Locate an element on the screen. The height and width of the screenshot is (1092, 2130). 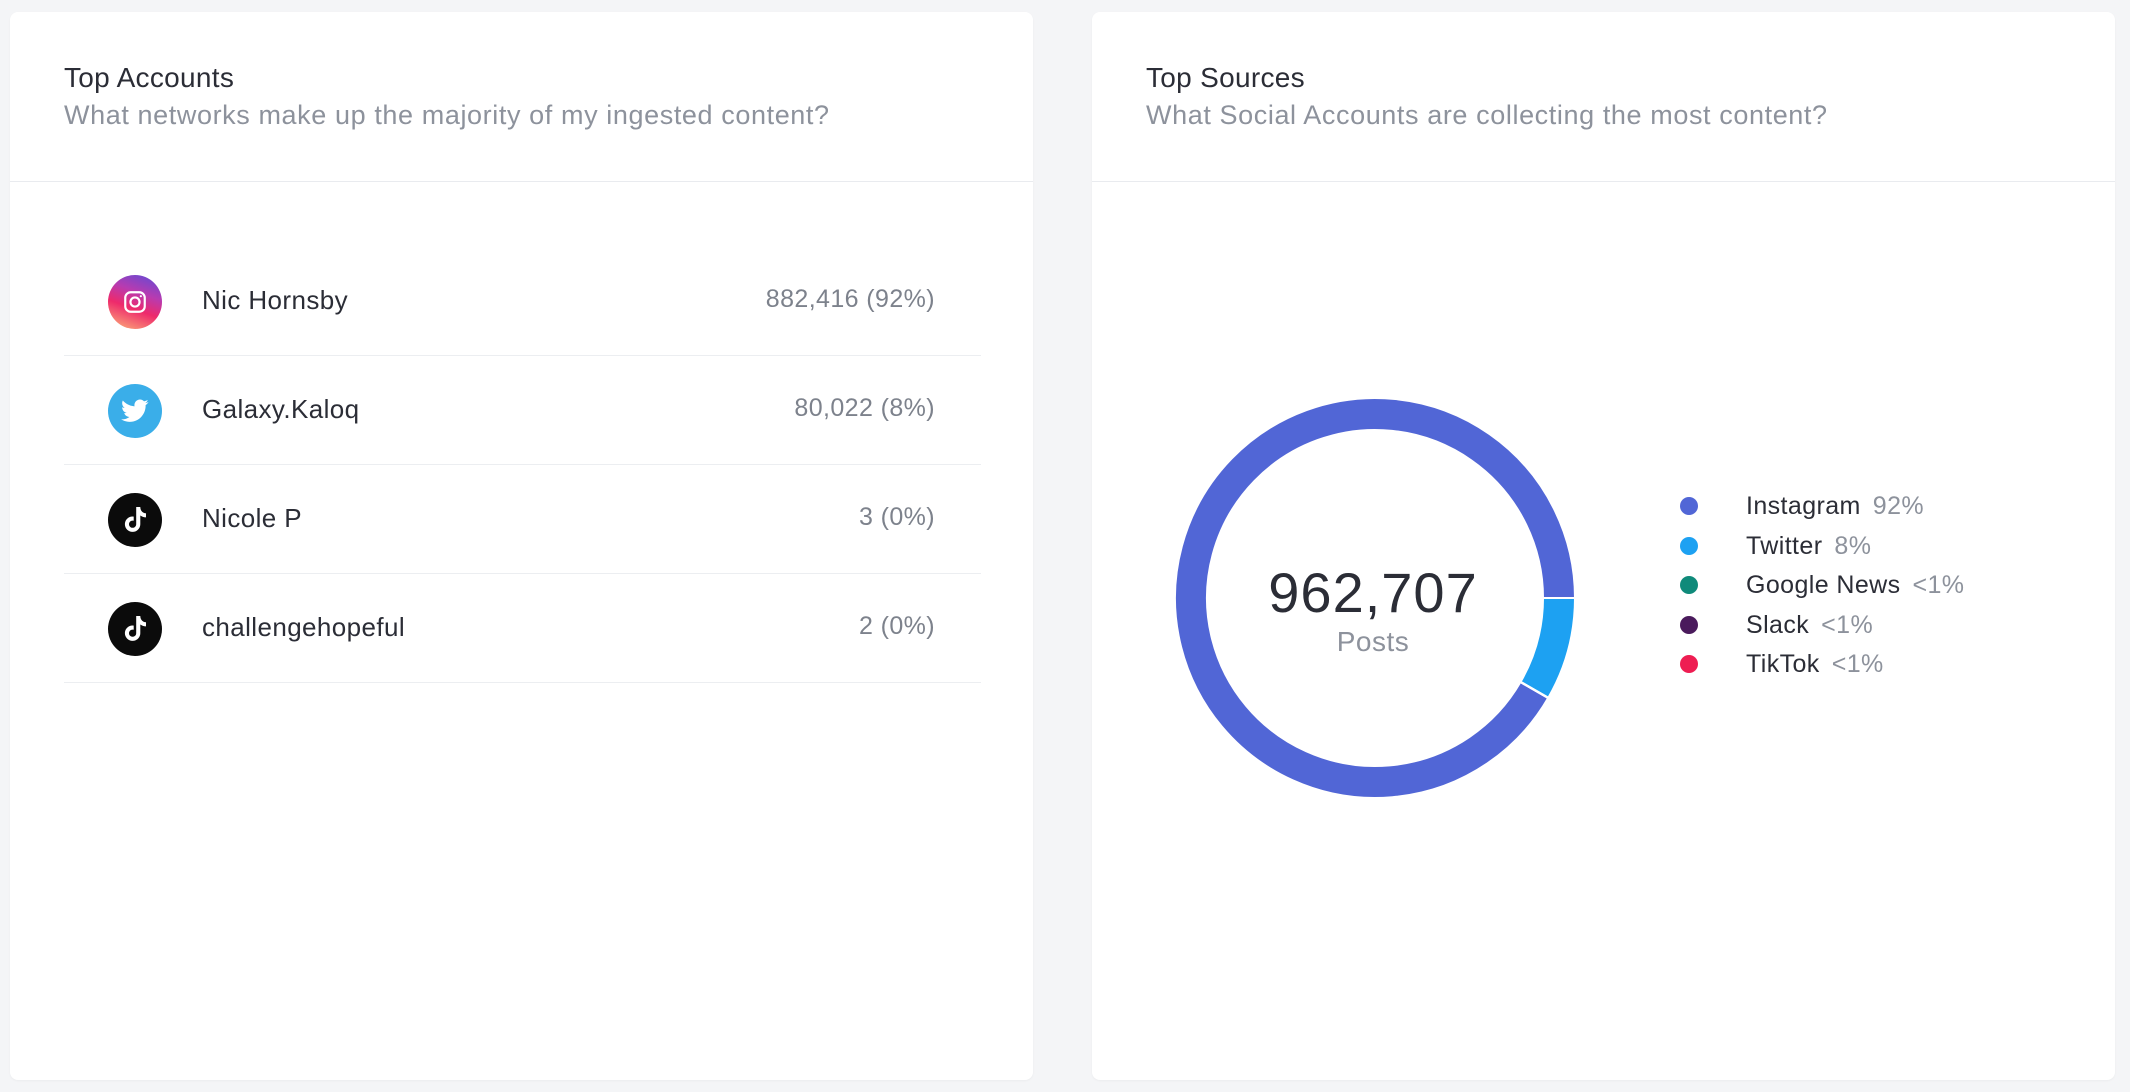
account-row: challengehopeful 2 (0%) is located at coordinates (522, 628).